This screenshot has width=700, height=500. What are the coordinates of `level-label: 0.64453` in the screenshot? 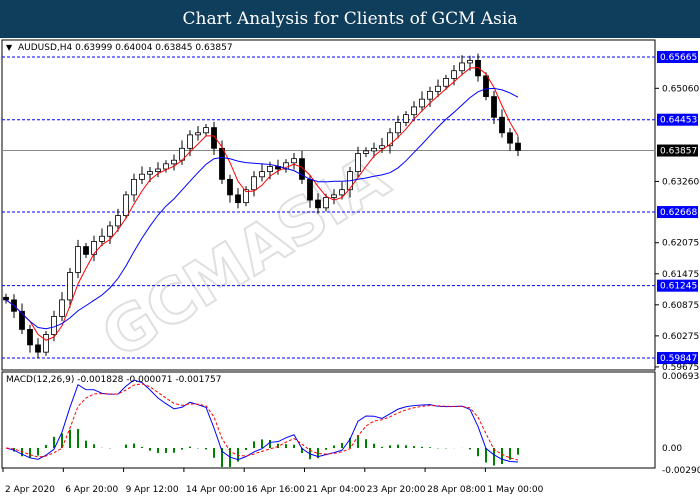 It's located at (678, 121).